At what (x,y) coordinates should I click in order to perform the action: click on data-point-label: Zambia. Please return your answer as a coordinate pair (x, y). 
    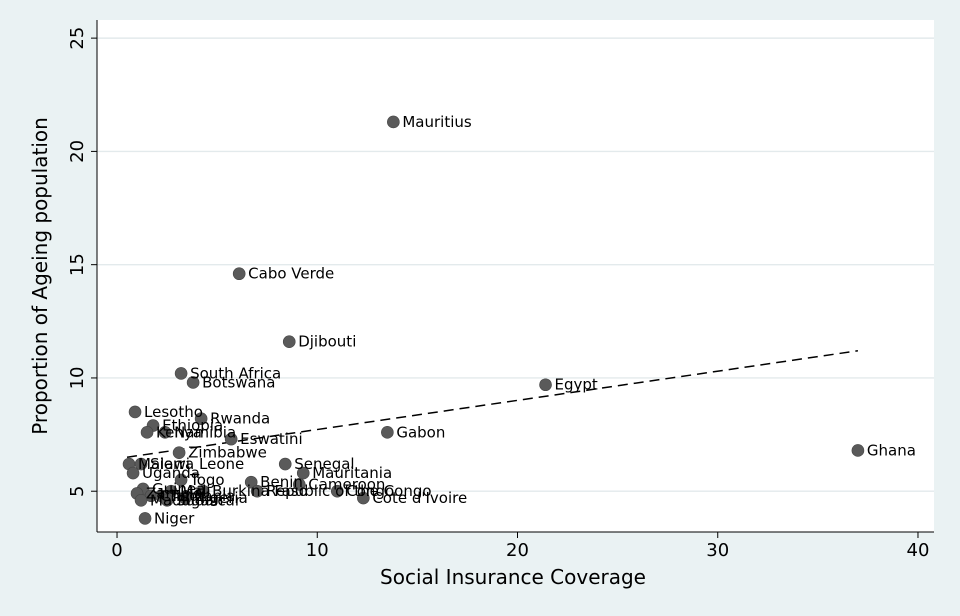
    Looking at the image, I should click on (174, 493).